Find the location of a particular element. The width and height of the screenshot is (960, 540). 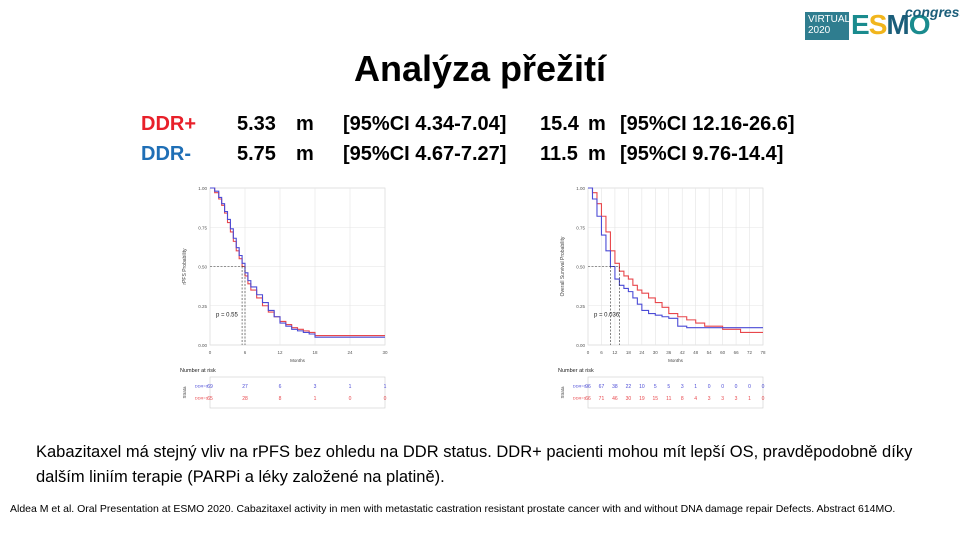

x-tick-label: 54 is located at coordinates (710, 352).